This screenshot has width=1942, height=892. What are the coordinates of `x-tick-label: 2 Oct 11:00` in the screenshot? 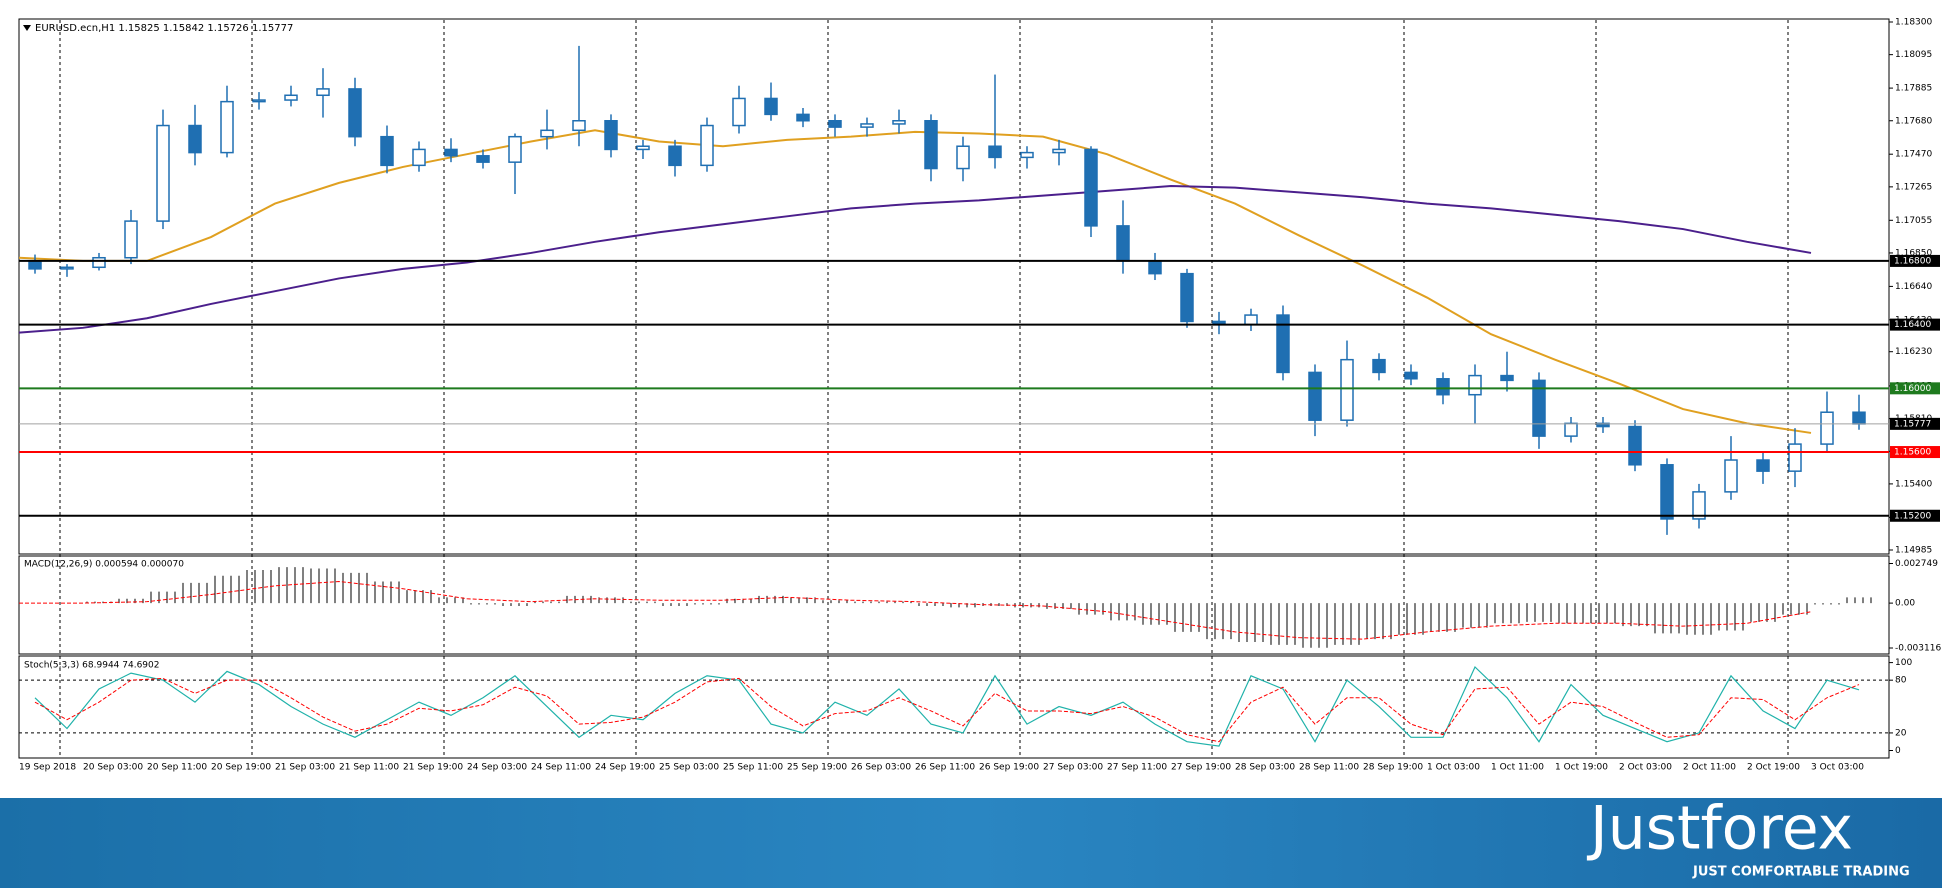 It's located at (1709, 768).